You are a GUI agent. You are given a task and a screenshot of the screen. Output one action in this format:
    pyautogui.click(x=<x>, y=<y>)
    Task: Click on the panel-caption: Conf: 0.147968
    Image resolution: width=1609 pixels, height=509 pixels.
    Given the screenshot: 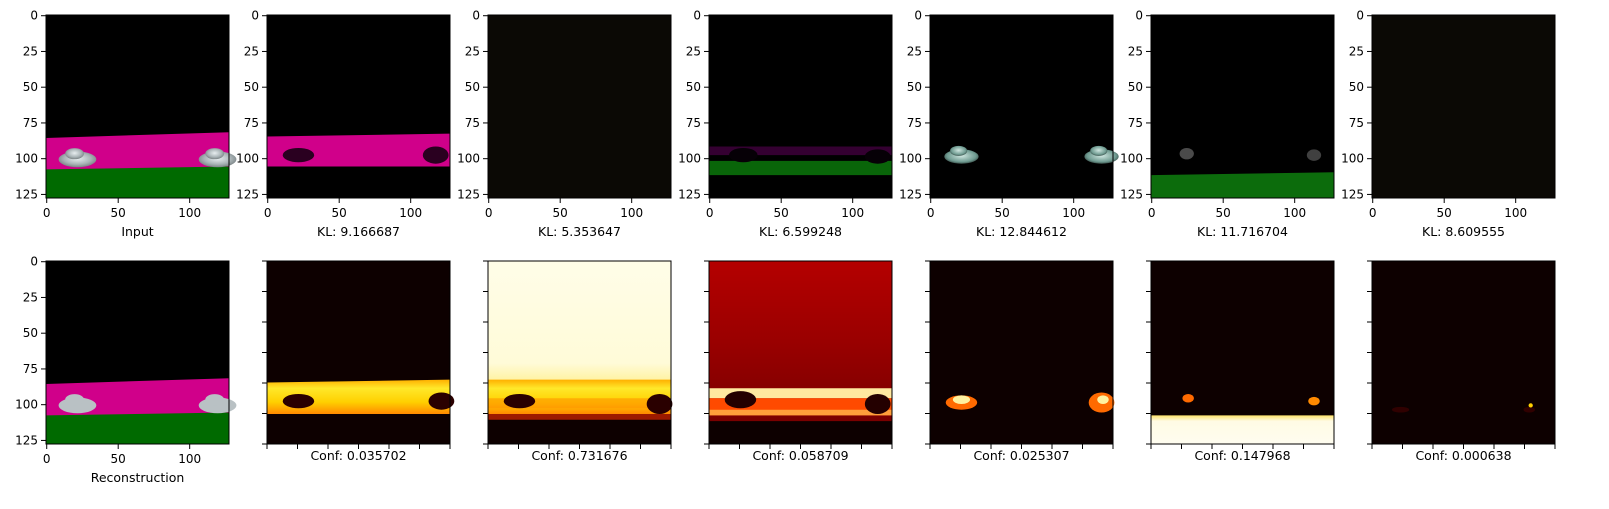 What is the action you would take?
    pyautogui.click(x=1242, y=455)
    